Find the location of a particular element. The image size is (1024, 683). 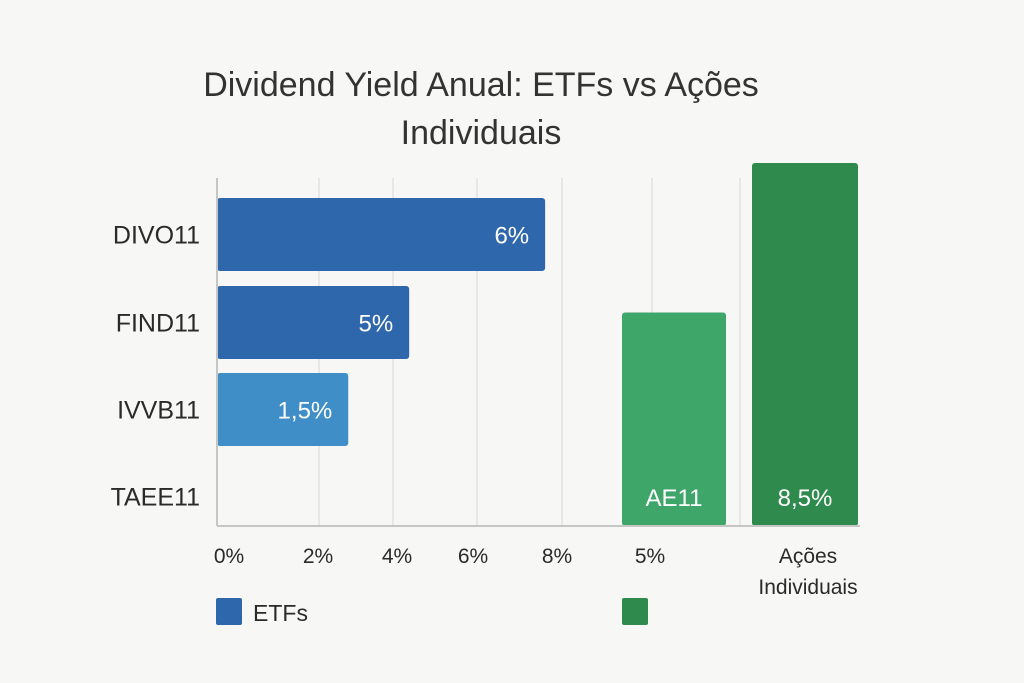

category-label: IVVB11 is located at coordinates (158, 411).